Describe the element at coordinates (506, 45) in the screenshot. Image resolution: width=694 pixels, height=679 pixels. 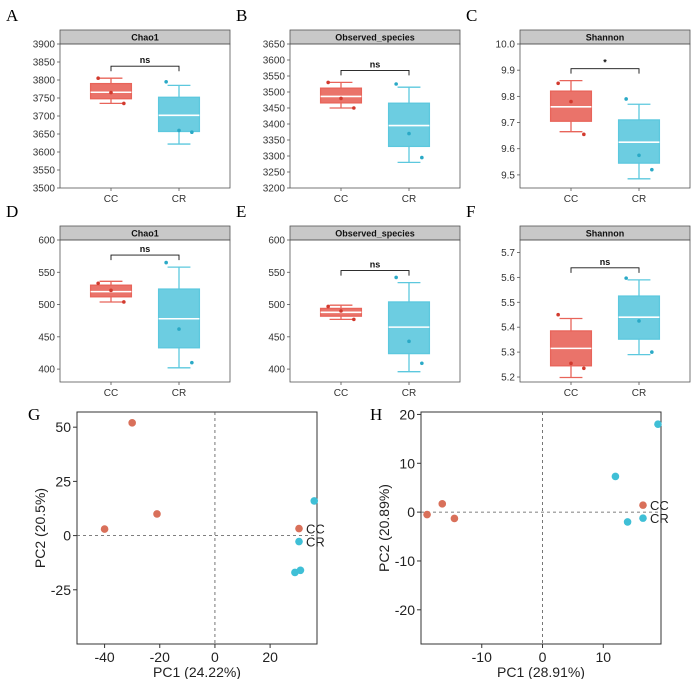
I see `y-tick-label: 10.0` at that location.